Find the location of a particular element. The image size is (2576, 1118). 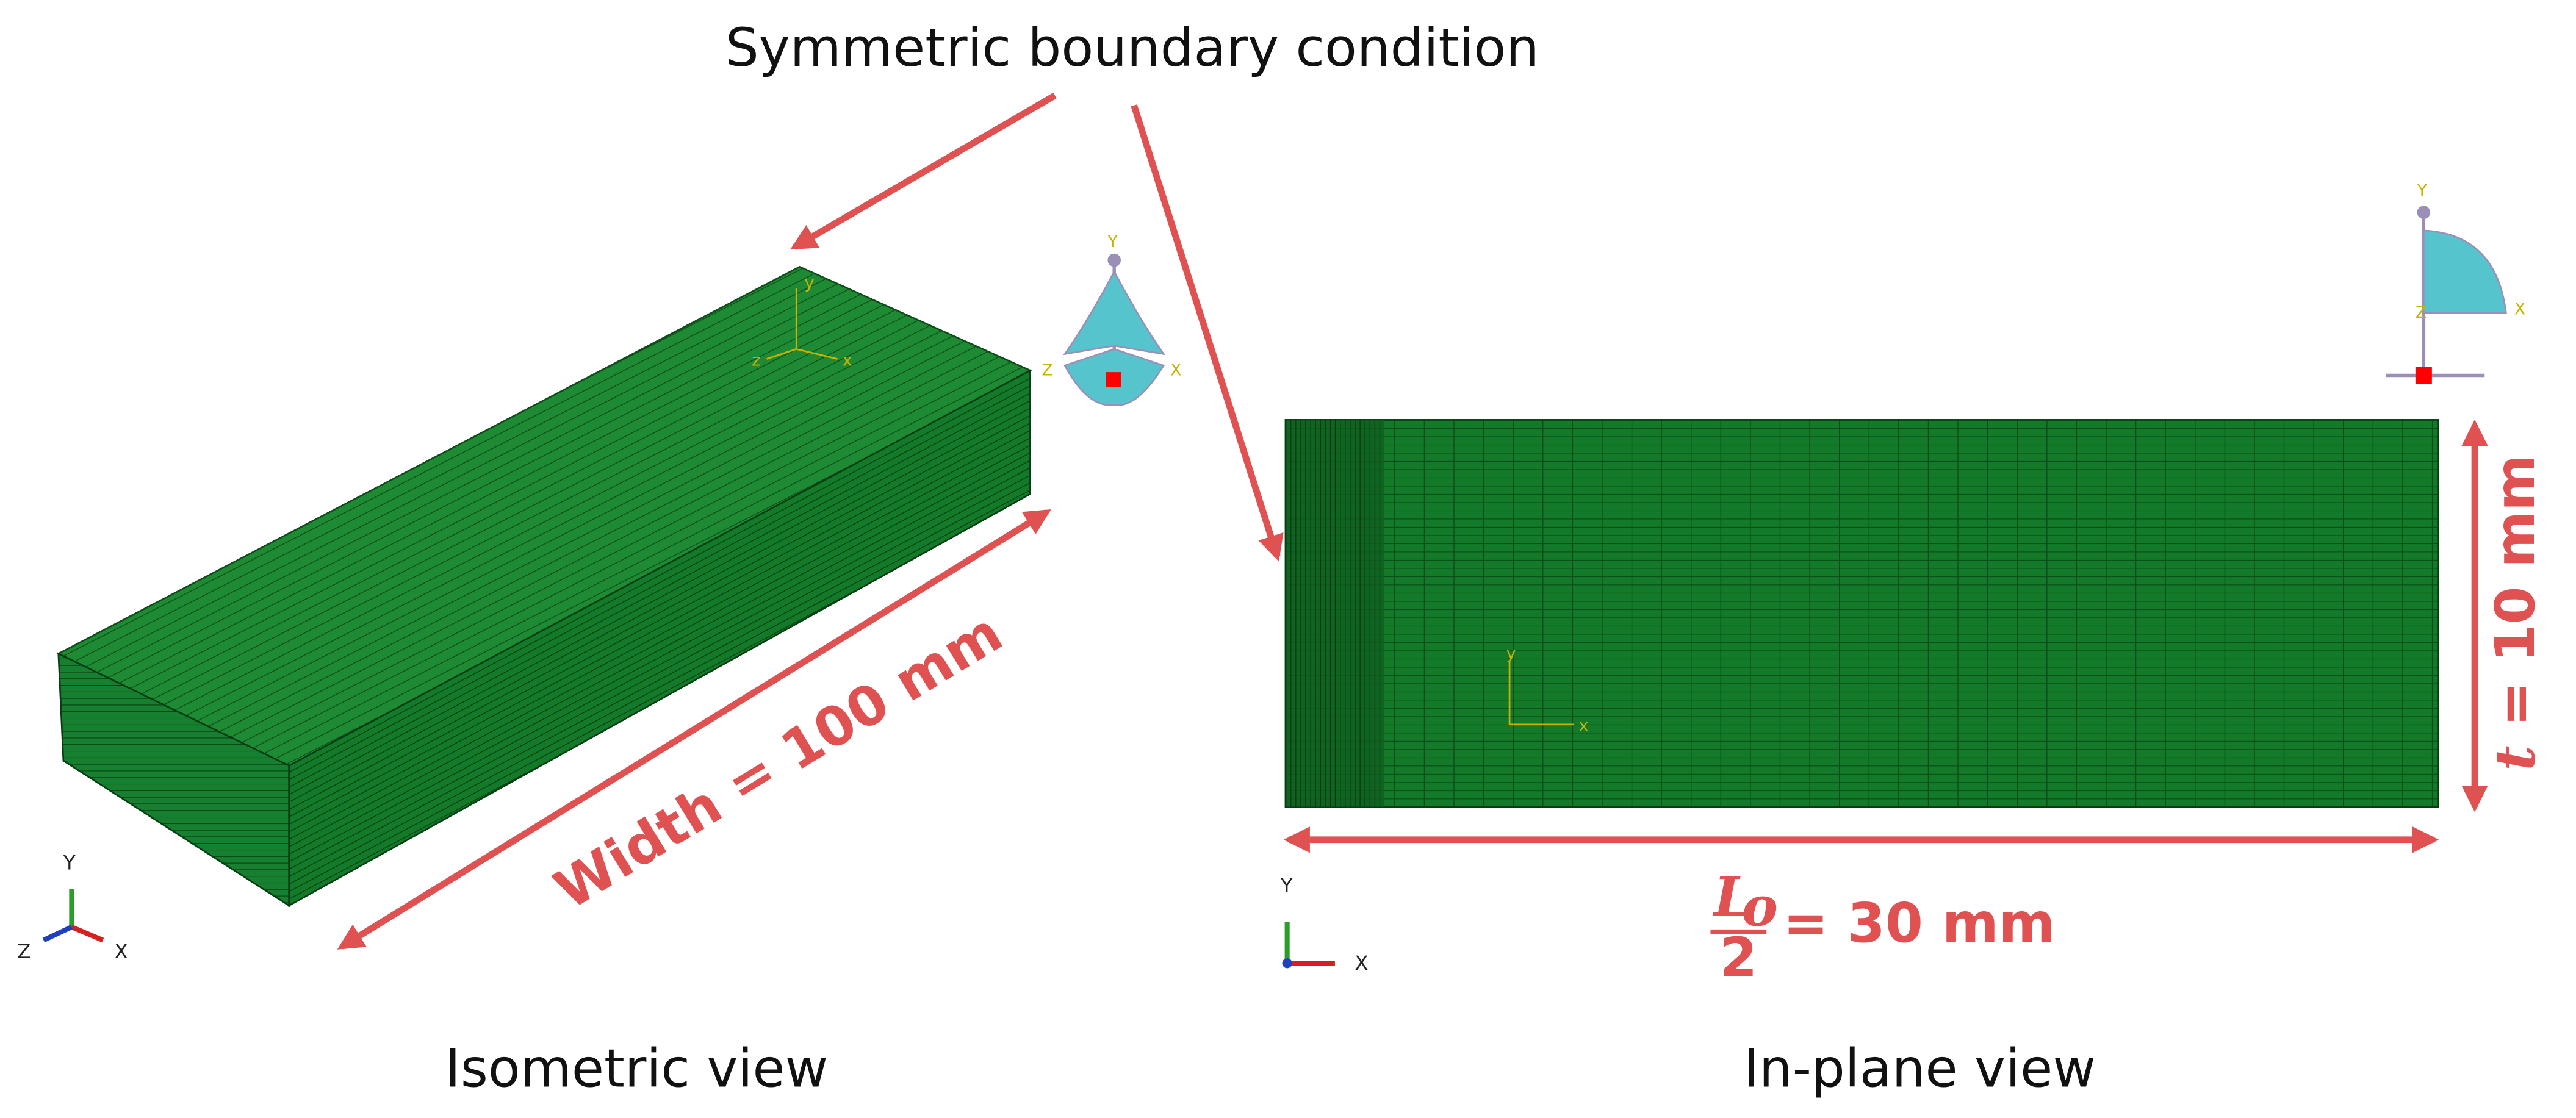

length-subscript: o is located at coordinates (1760, 907).